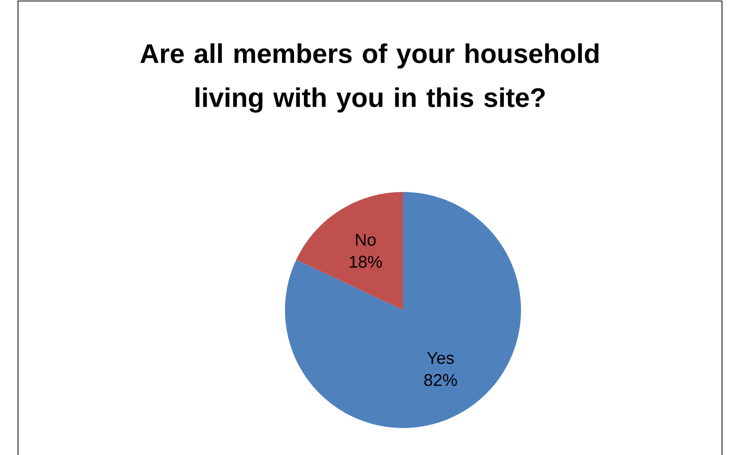 The width and height of the screenshot is (740, 455). What do you see at coordinates (369, 78) in the screenshot?
I see `chart-title: Are all members of your household living with you in this site?` at bounding box center [369, 78].